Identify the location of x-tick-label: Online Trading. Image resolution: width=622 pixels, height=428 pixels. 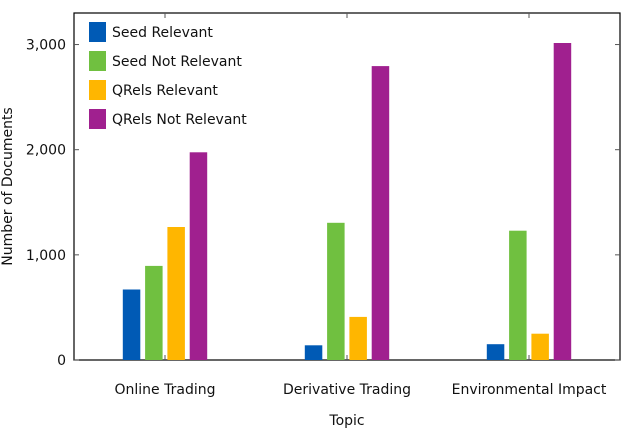
(165, 390).